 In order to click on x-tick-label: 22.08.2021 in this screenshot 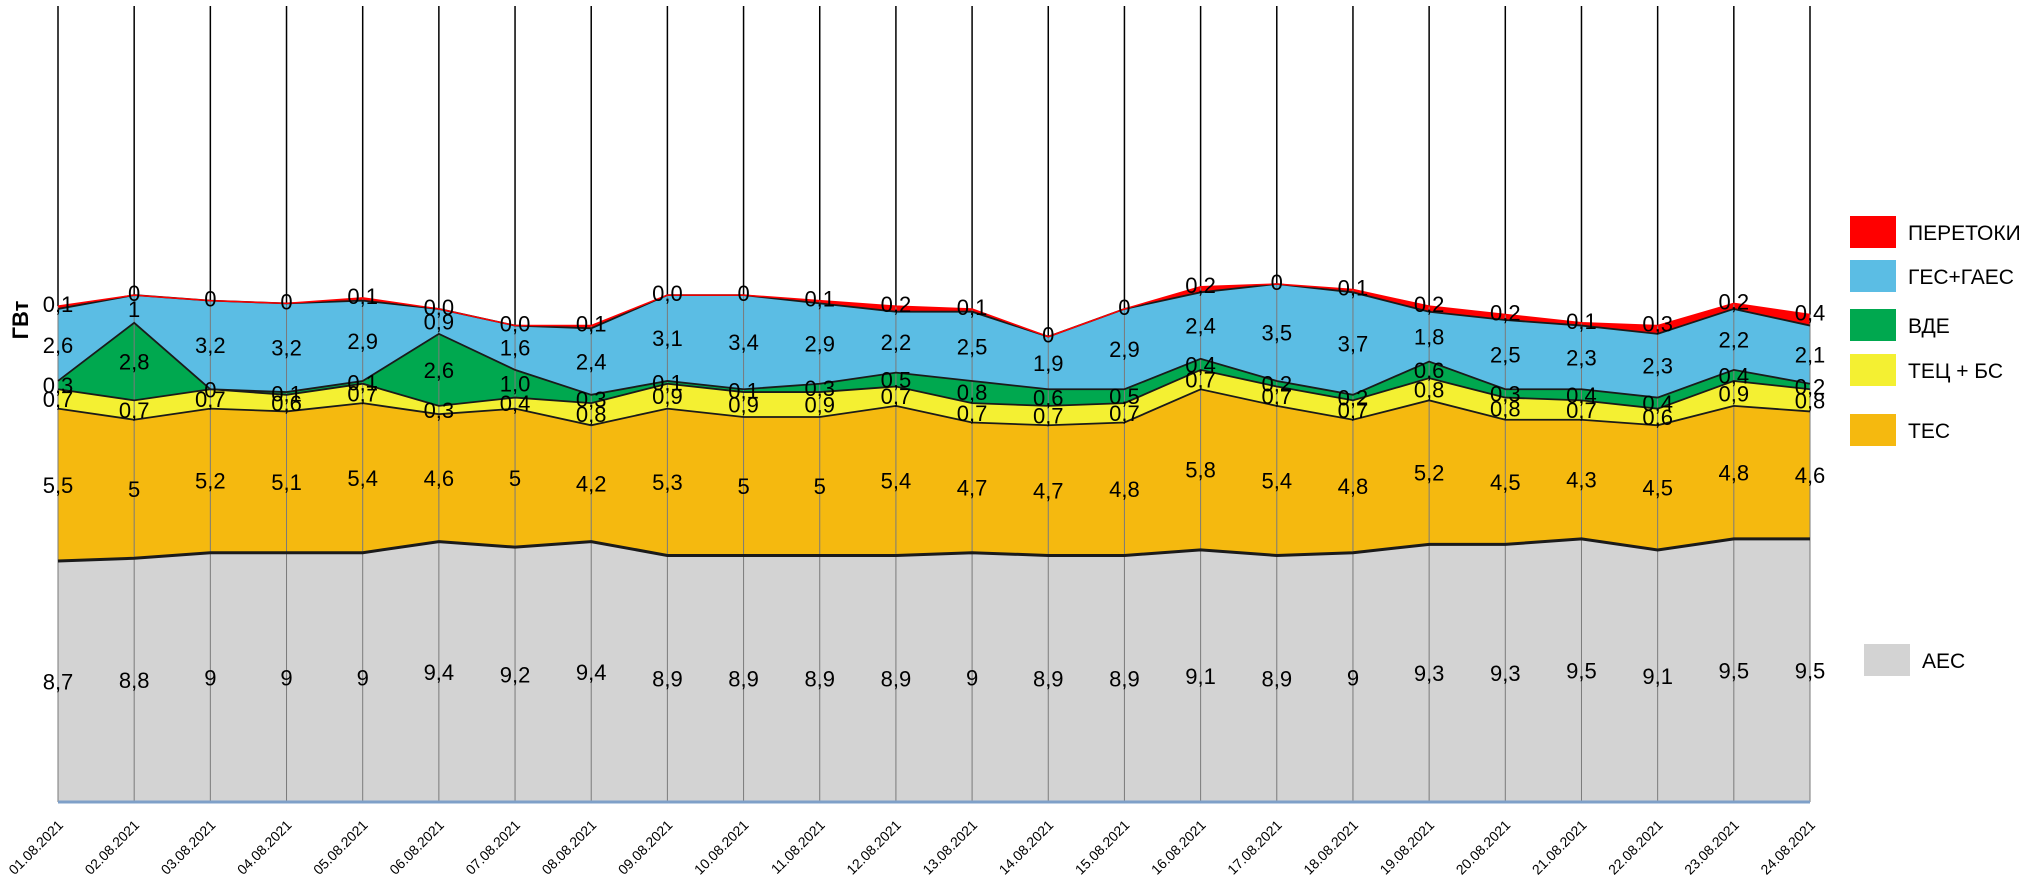, I will do `click(1635, 847)`.